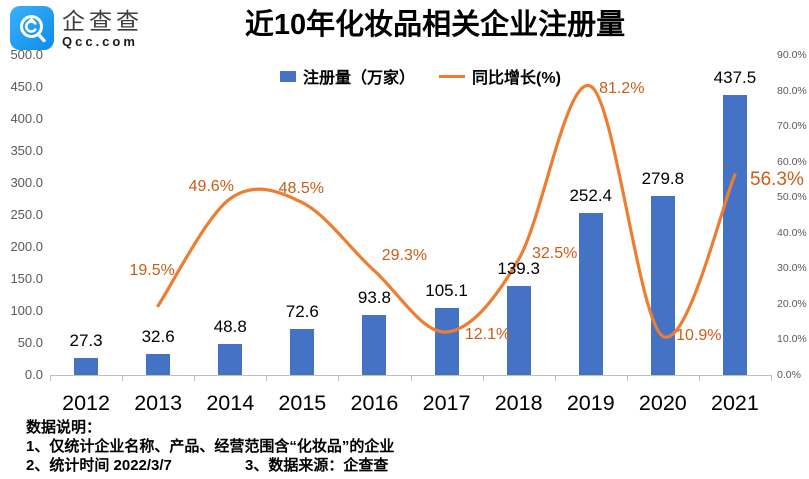 Image resolution: width=809 pixels, height=479 pixels. What do you see at coordinates (86, 403) in the screenshot?
I see `x-label-2012: 2012` at bounding box center [86, 403].